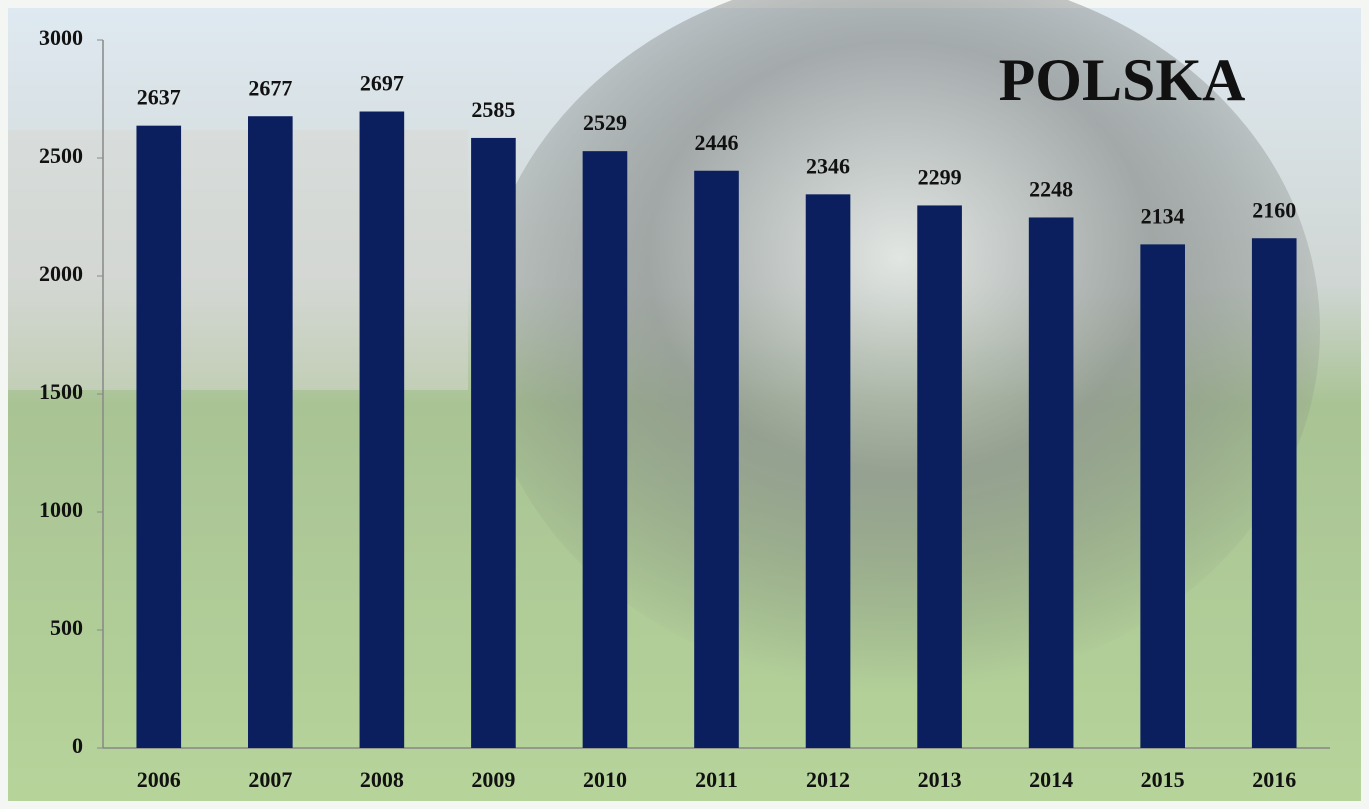 Image resolution: width=1369 pixels, height=809 pixels. What do you see at coordinates (61, 155) in the screenshot?
I see `y-tick-label: 2500` at bounding box center [61, 155].